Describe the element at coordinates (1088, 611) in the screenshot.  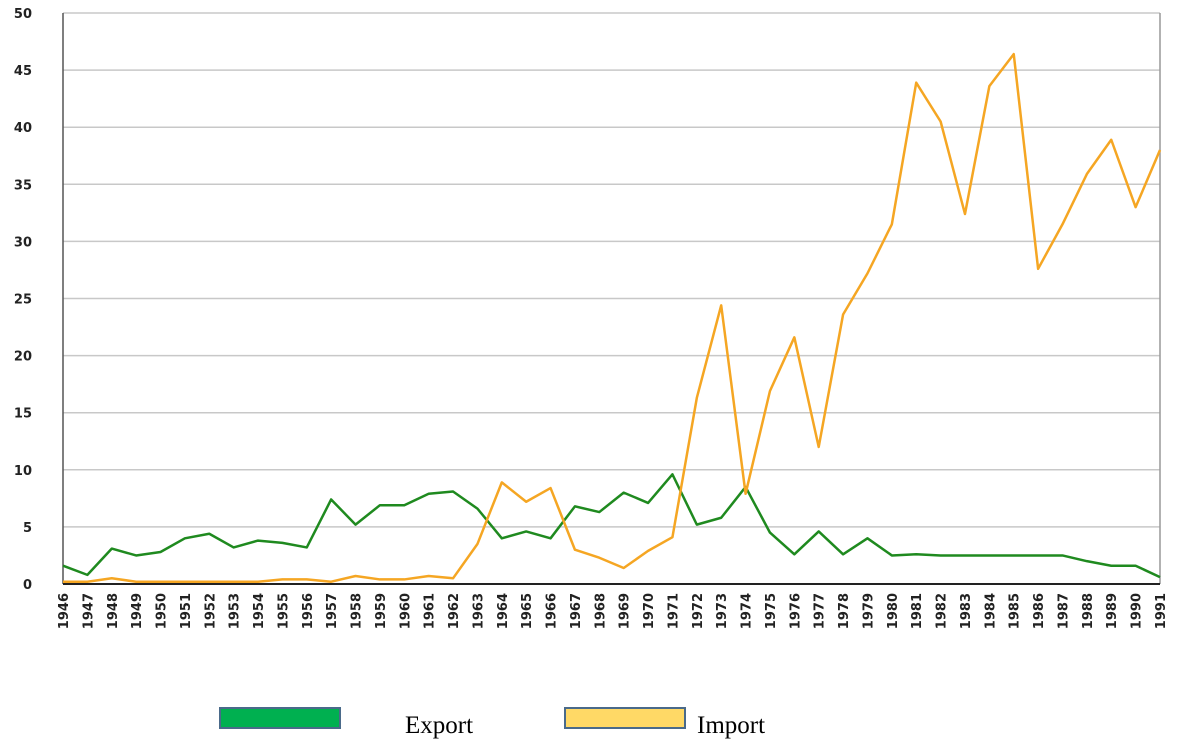
I see `x-tick-label: 1988` at that location.